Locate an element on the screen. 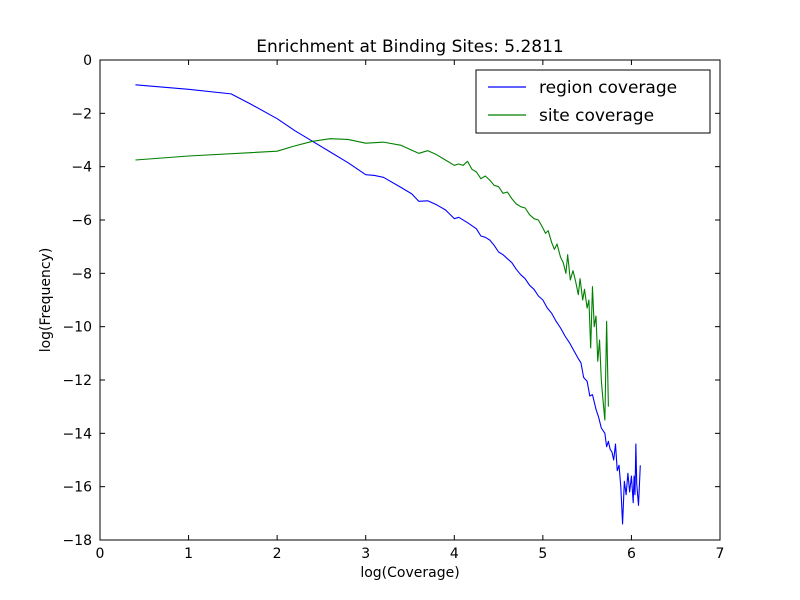 Image resolution: width=800 pixels, height=600 pixels. y-tick-label: −2 is located at coordinates (81, 114).